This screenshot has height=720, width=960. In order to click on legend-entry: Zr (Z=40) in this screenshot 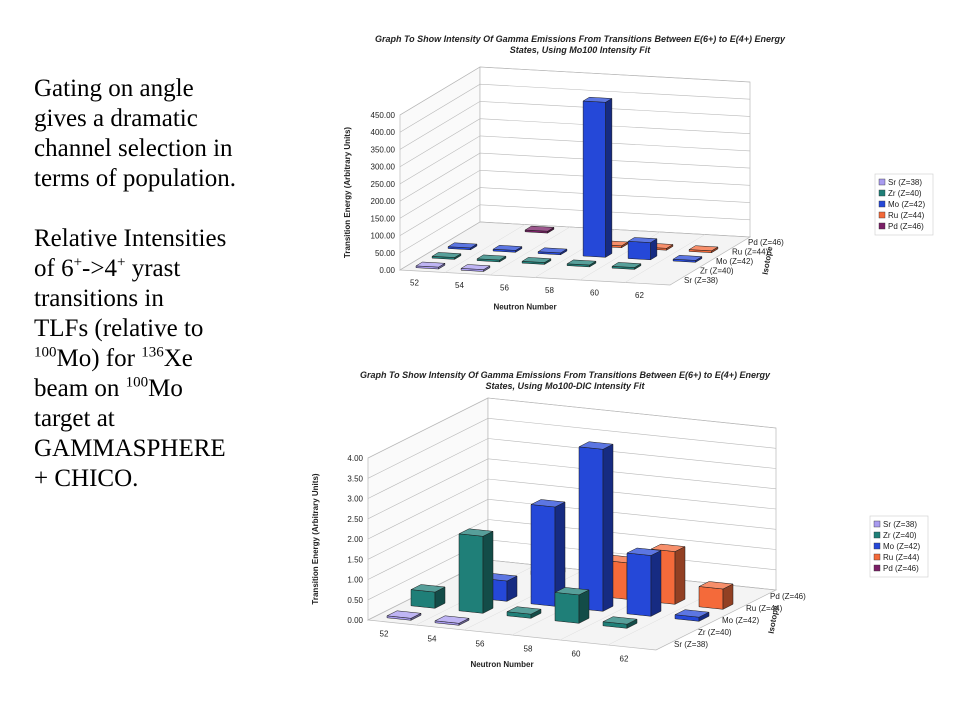, I will do `click(900, 535)`.